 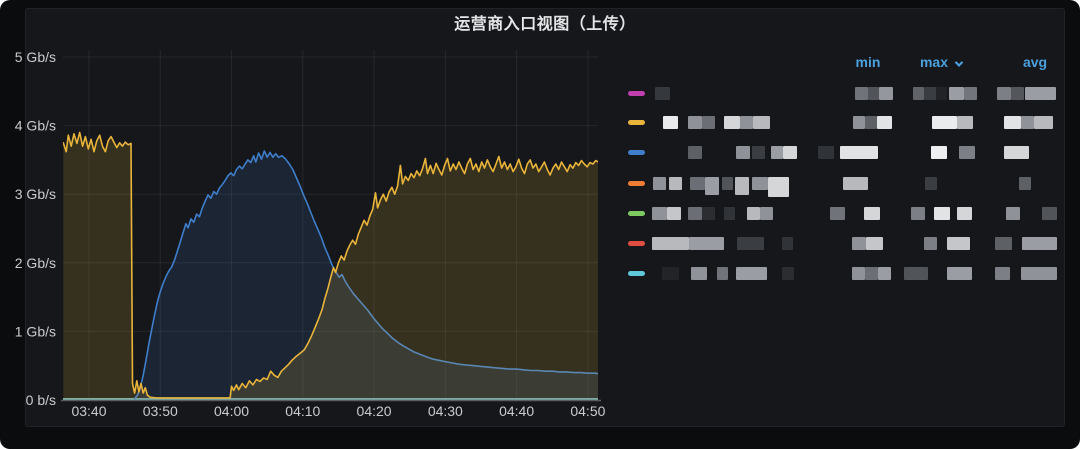 I want to click on legend-sort-avg: avg, so click(x=1035, y=62).